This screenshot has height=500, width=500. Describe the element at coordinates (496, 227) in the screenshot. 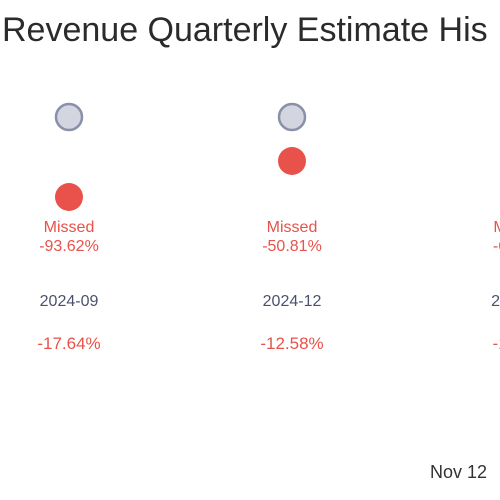

I see `status-label: M` at that location.